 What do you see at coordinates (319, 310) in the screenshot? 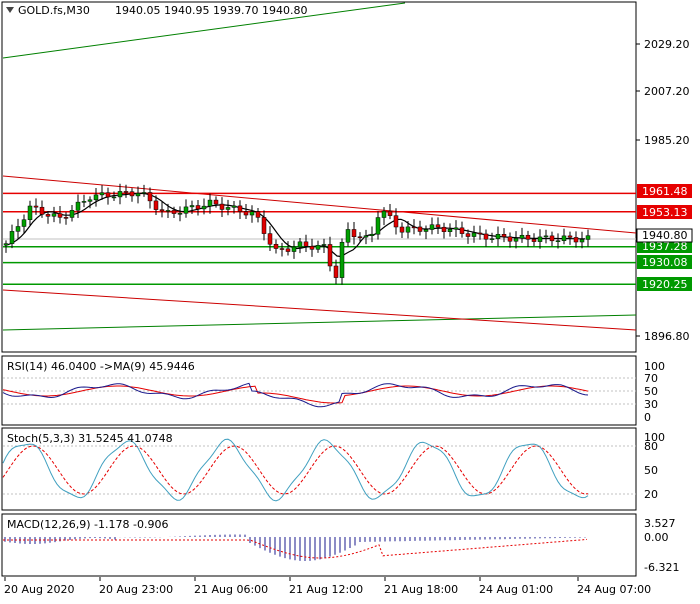
I see `lower-red-trendline` at bounding box center [319, 310].